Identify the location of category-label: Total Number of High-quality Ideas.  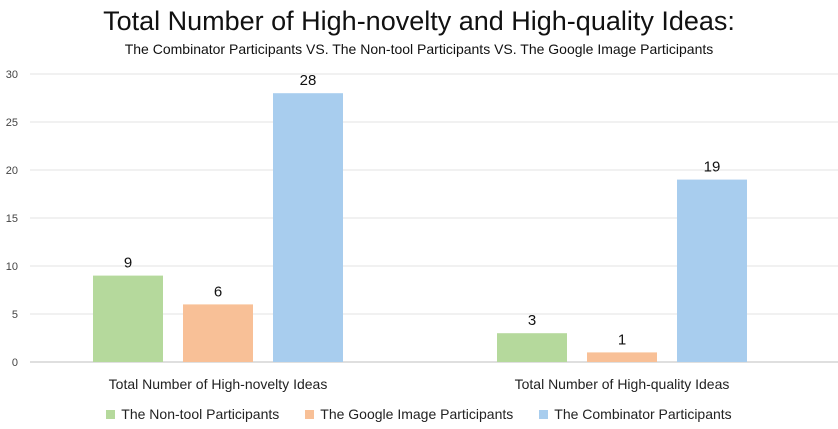
(622, 384).